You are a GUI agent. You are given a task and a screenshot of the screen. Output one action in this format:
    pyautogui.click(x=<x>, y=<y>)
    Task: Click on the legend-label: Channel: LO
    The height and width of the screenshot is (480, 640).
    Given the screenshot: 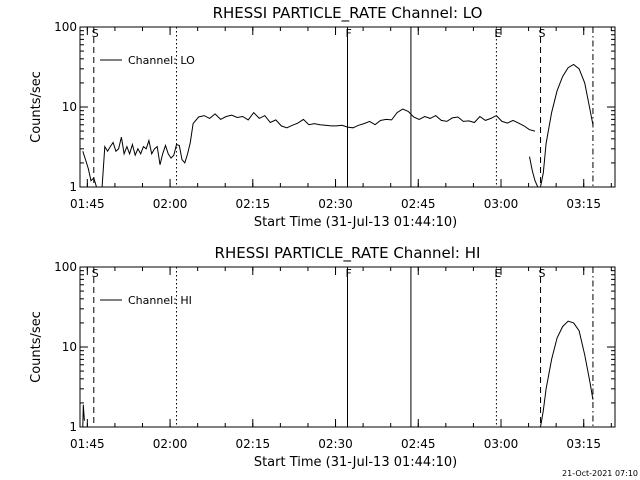 What is the action you would take?
    pyautogui.click(x=161, y=60)
    